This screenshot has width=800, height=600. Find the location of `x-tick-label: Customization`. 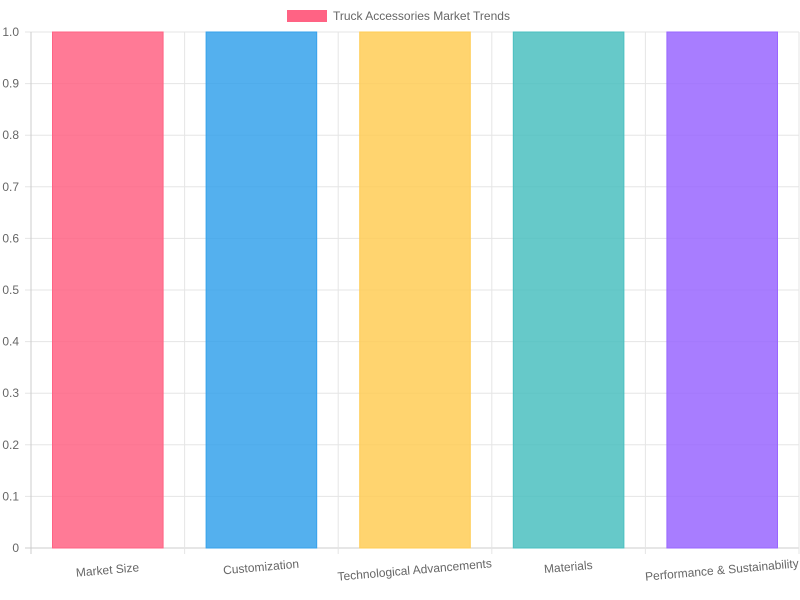

x-tick-label: Customization is located at coordinates (261, 567).